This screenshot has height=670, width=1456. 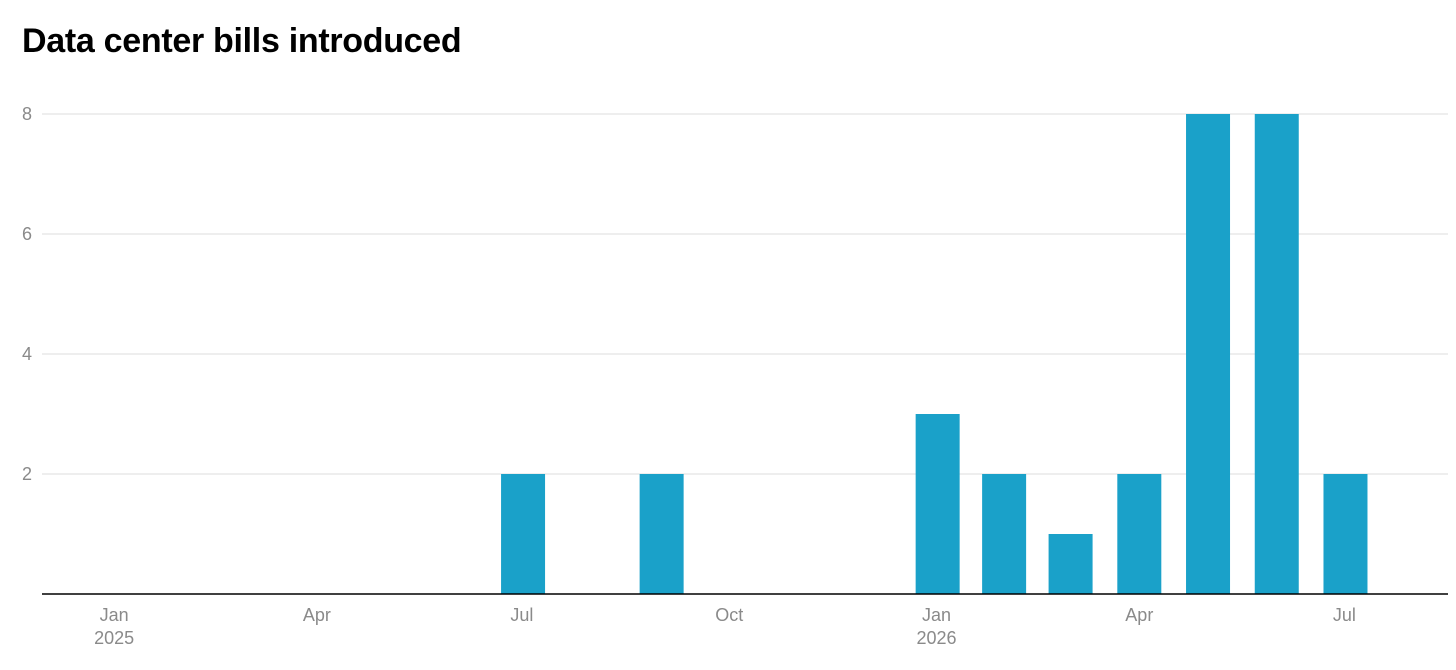 What do you see at coordinates (114, 638) in the screenshot?
I see `x-tick-year-label: 2025` at bounding box center [114, 638].